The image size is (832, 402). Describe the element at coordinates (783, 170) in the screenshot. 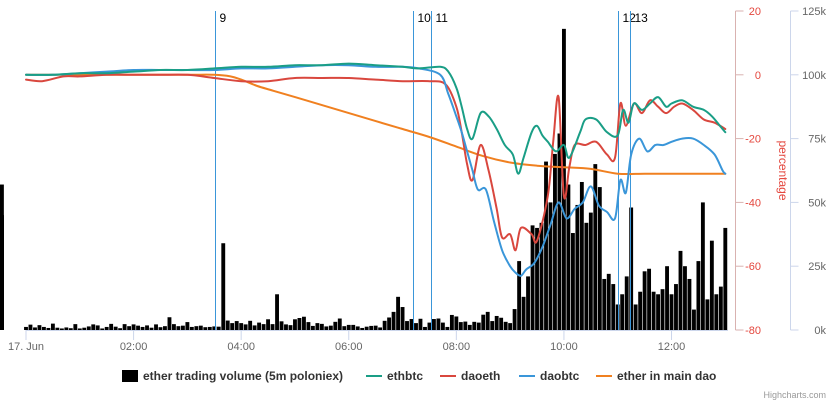

I see `percent-axis-title: percentage` at that location.